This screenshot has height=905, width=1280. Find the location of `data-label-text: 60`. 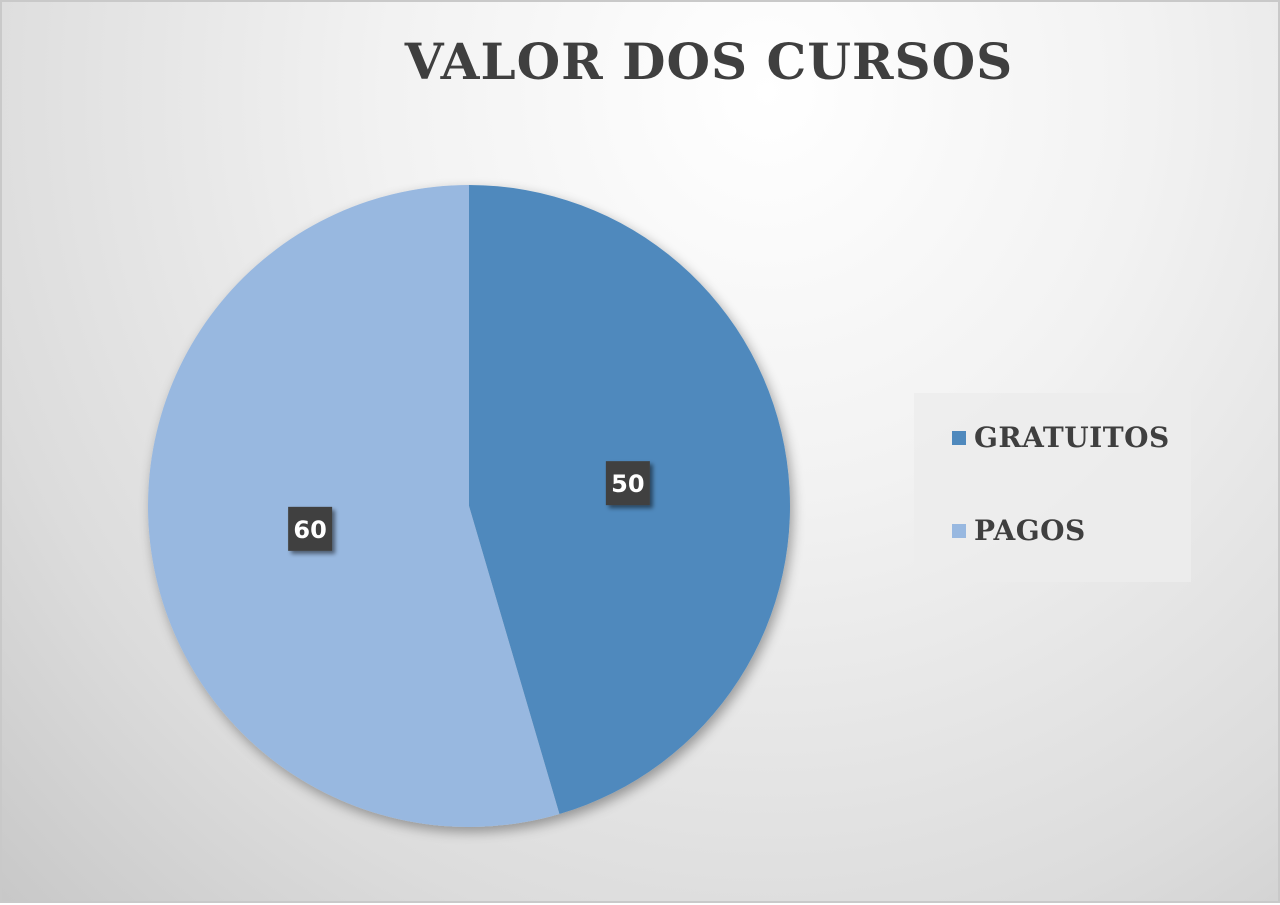

data-label-text: 60 is located at coordinates (309, 530).